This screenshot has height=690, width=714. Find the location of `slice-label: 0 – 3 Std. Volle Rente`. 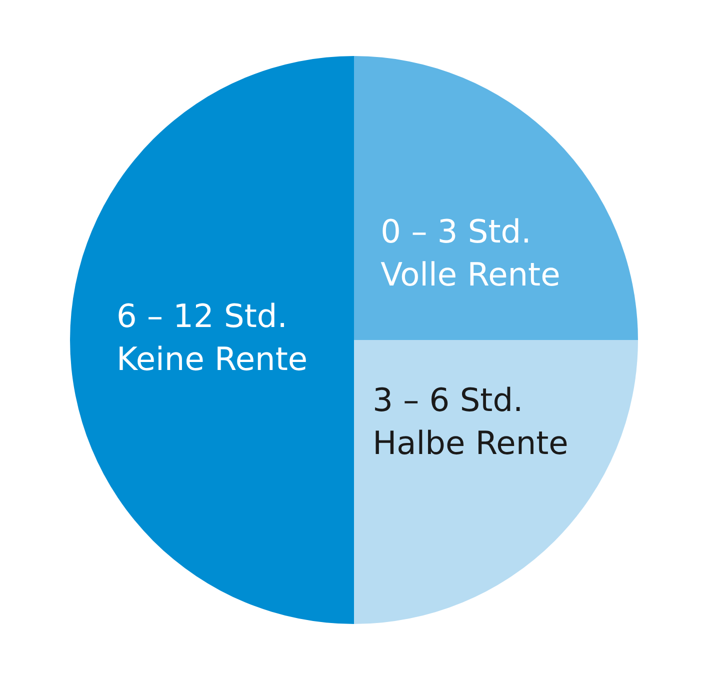

slice-label: 0 – 3 Std. Volle Rente is located at coordinates (470, 253).